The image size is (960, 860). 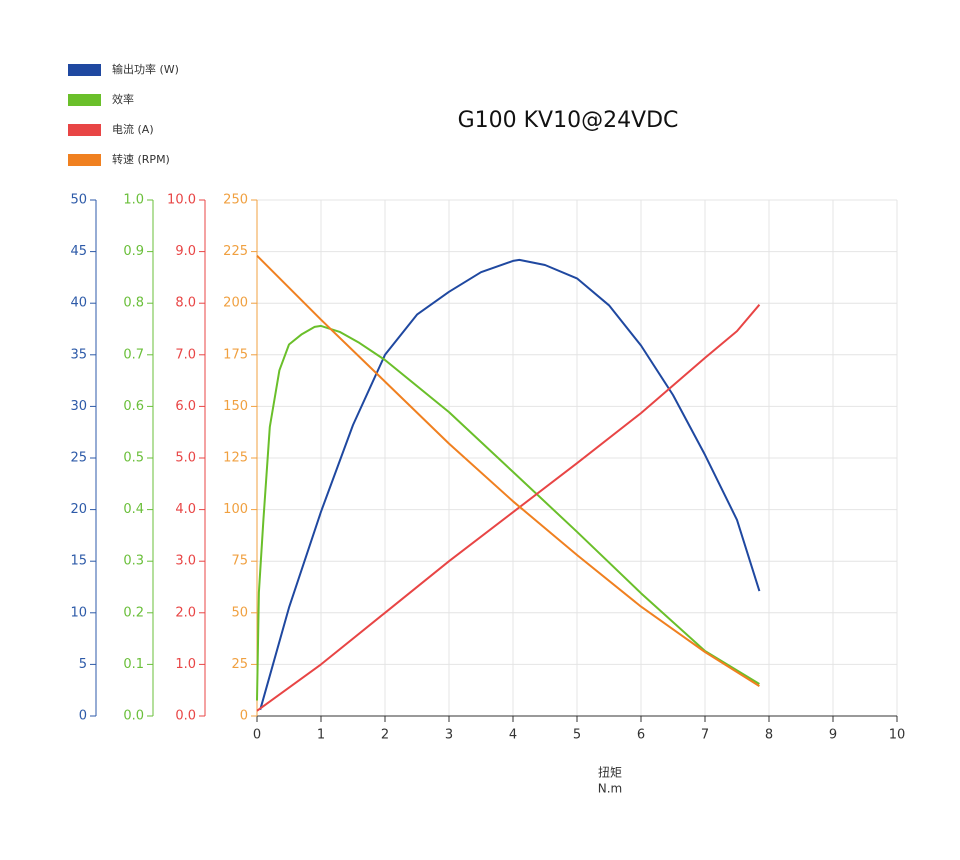 What do you see at coordinates (78, 303) in the screenshot?
I see `y-tick-label: 40` at bounding box center [78, 303].